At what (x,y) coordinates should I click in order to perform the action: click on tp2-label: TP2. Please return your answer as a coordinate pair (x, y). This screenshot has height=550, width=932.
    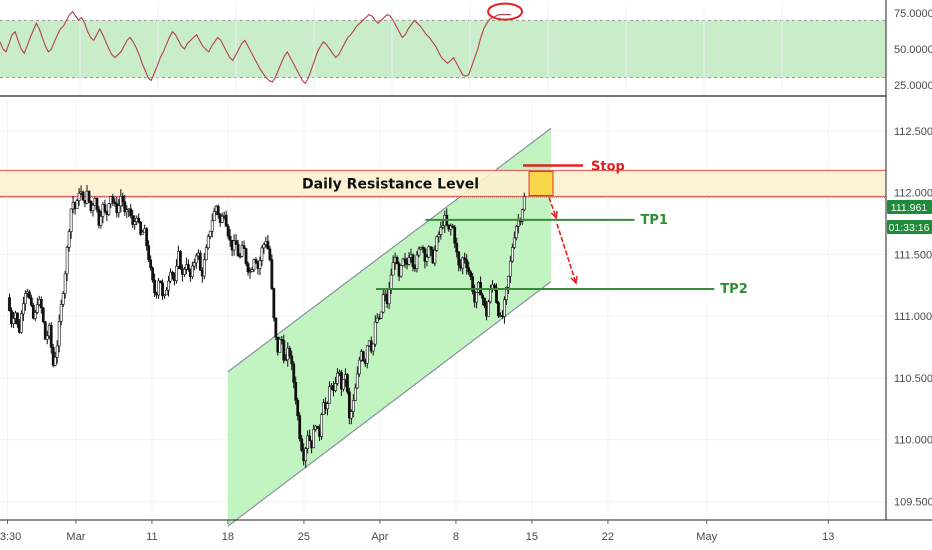
    Looking at the image, I should click on (733, 289).